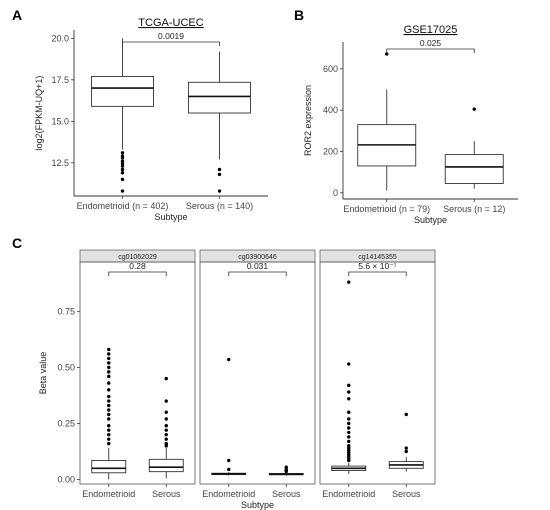 The width and height of the screenshot is (550, 510). I want to click on panel-c-facet-1-frame, so click(257, 373).